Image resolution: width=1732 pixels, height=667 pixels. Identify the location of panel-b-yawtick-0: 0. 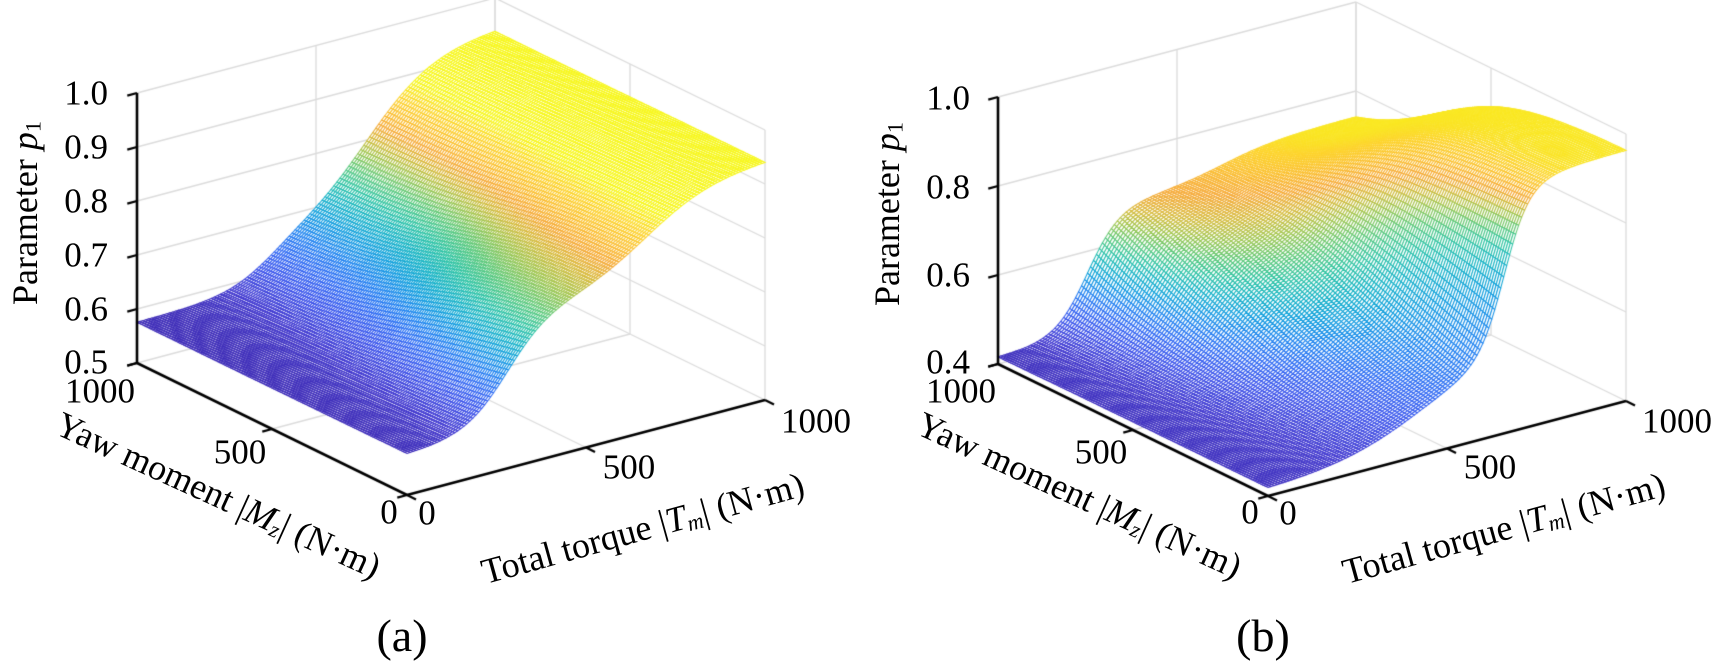
(1250, 512).